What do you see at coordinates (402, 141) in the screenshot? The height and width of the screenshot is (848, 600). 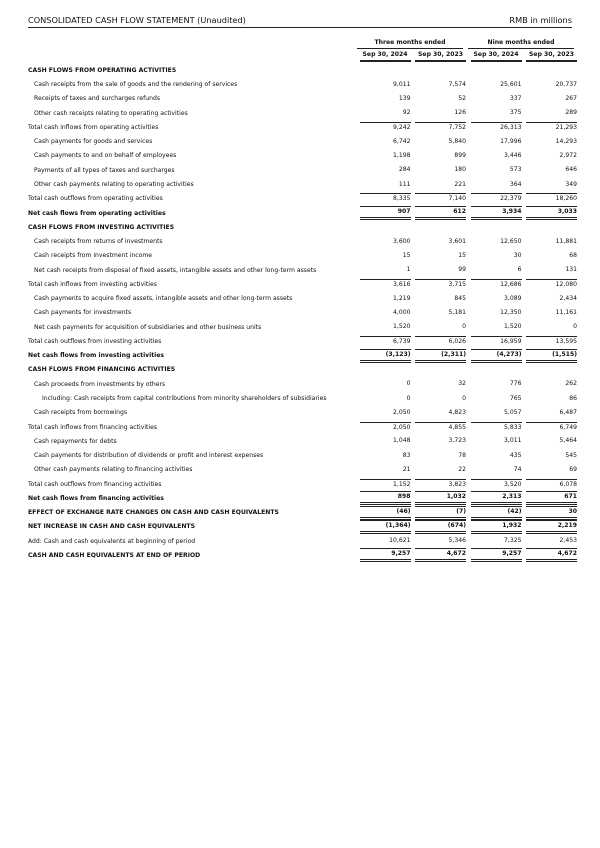 I see `row-value: 6,742` at bounding box center [402, 141].